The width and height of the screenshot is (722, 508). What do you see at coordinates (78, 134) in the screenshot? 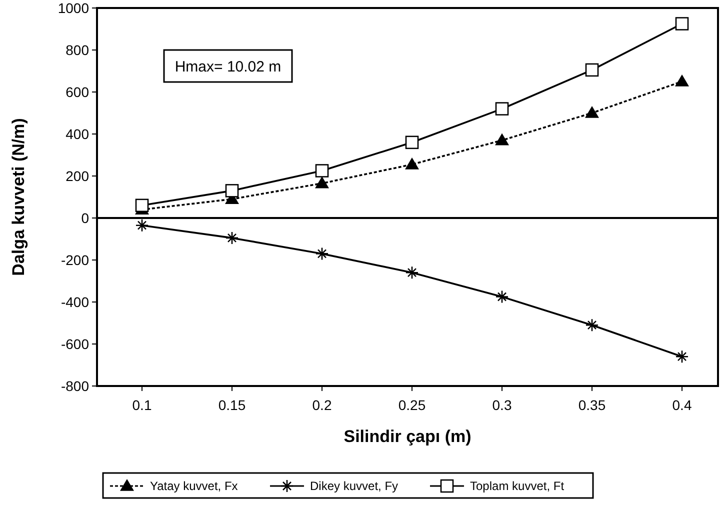
I see `y-tick-label: 400` at bounding box center [78, 134].